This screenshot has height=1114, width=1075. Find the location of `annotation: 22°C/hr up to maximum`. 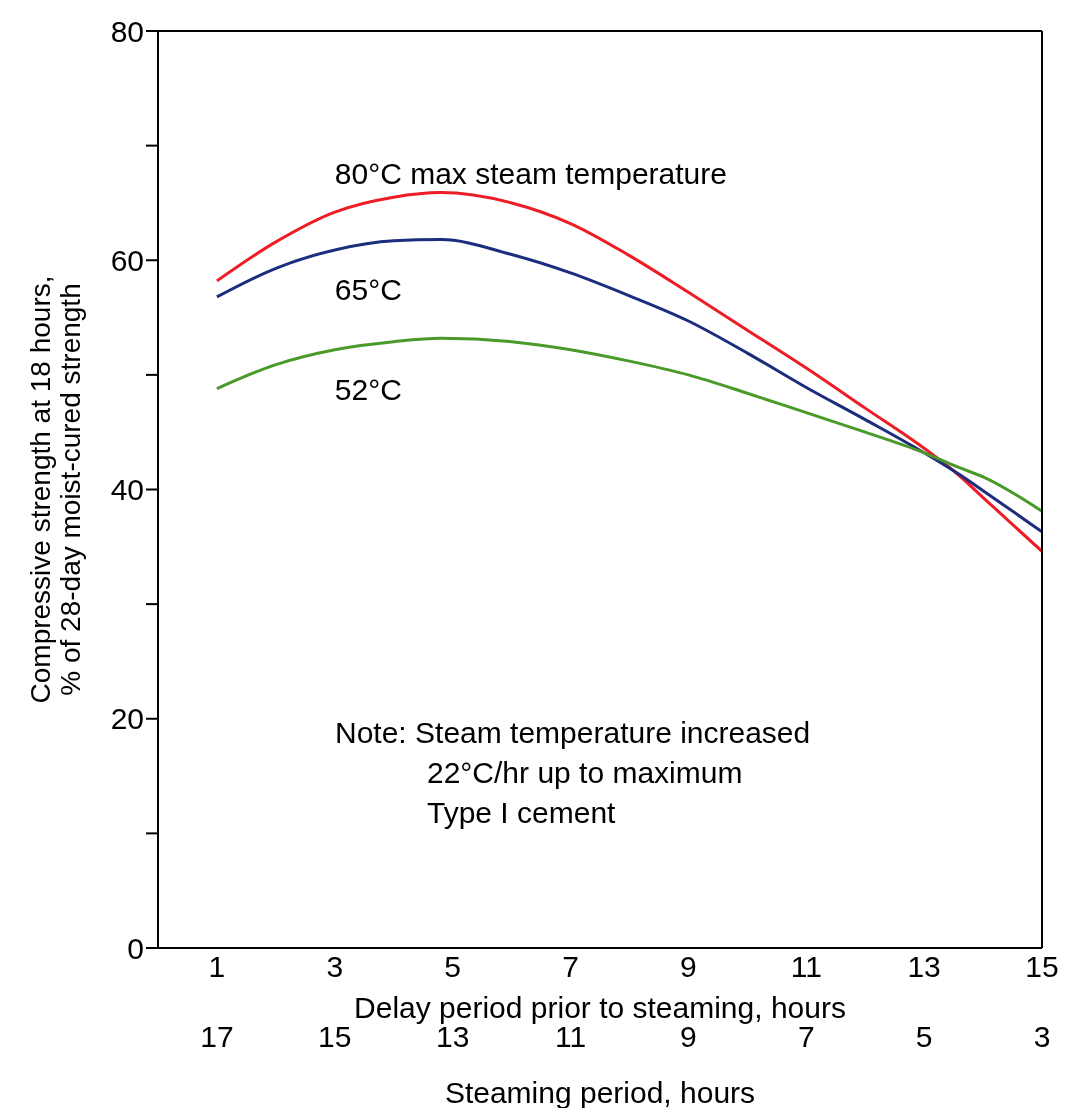

annotation: 22°C/hr up to maximum is located at coordinates (585, 773).